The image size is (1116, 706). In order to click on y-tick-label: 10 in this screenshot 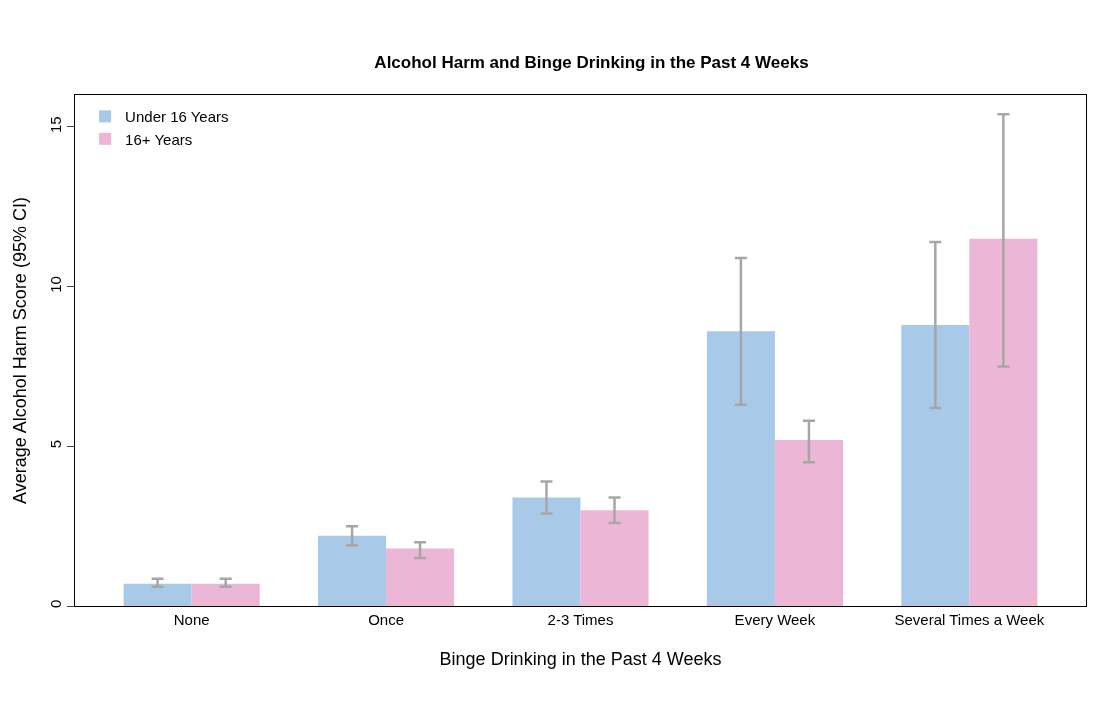, I will do `click(55, 284)`.